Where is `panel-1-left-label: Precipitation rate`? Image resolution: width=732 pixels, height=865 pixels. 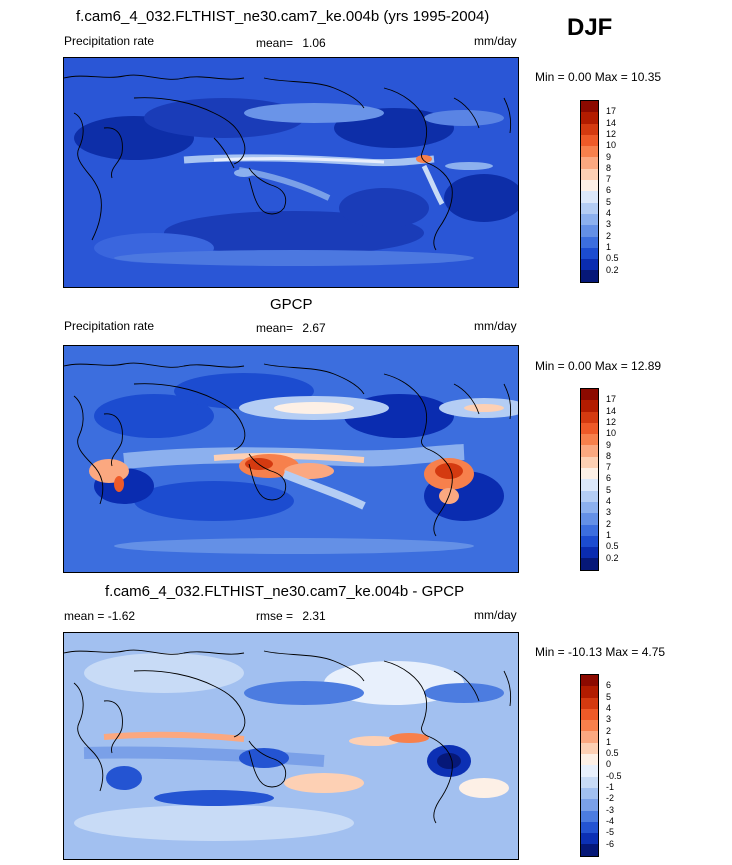 panel-1-left-label: Precipitation rate is located at coordinates (109, 41).